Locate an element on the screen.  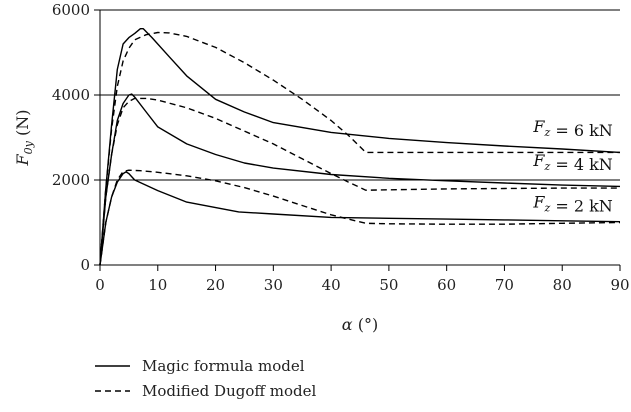
legend-label-magic: Magic formula model is located at coordinates (223, 366).